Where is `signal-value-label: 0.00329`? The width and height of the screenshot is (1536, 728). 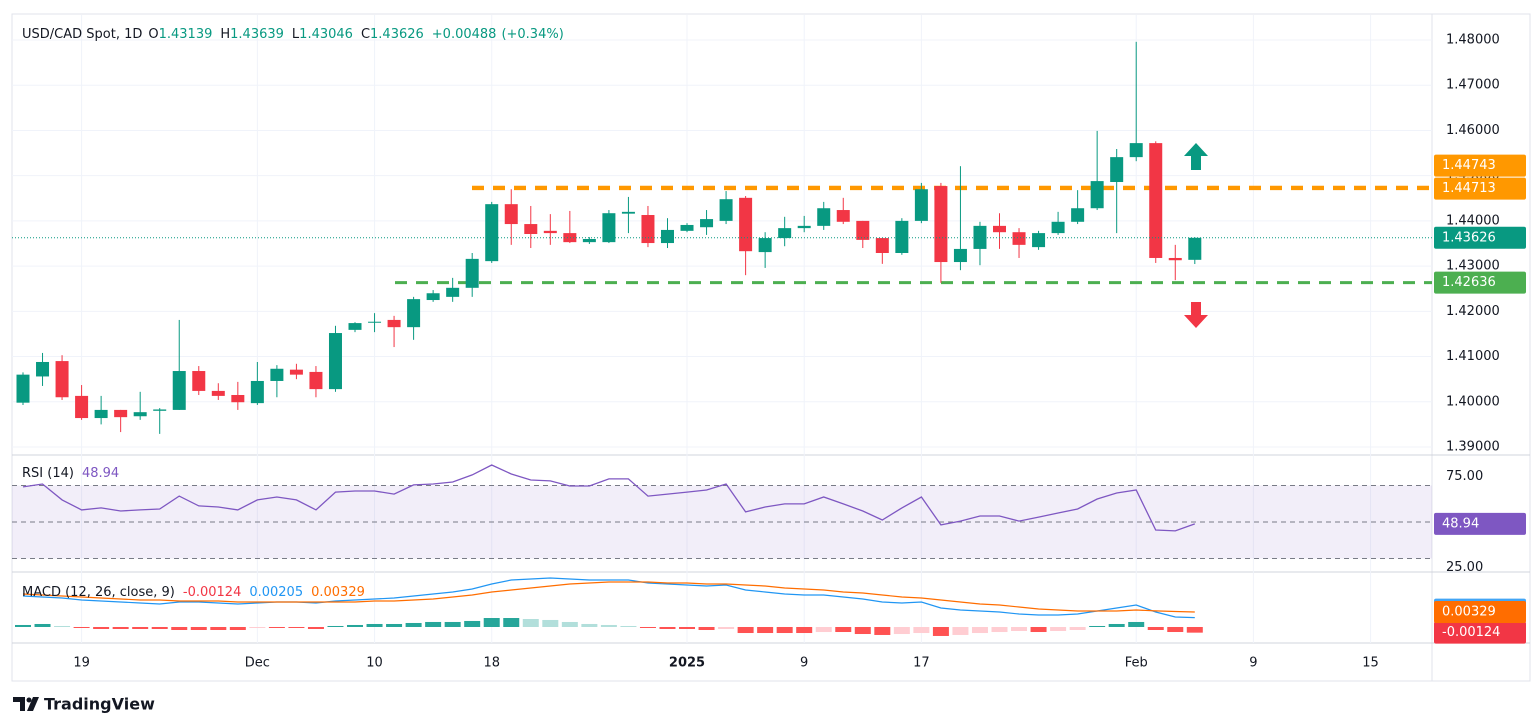
signal-value-label: 0.00329 is located at coordinates (1469, 611).